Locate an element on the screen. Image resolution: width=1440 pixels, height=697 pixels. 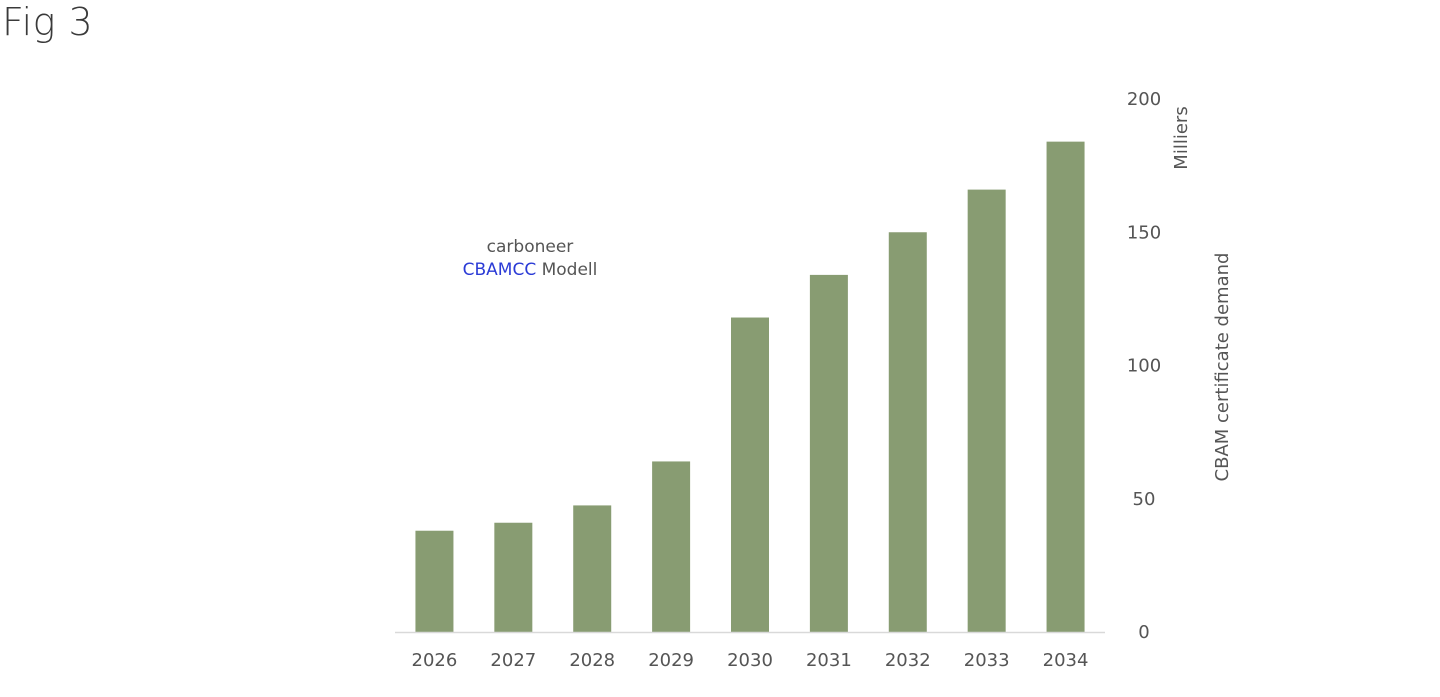
x-tick-2027: 2027 is located at coordinates (513, 660).